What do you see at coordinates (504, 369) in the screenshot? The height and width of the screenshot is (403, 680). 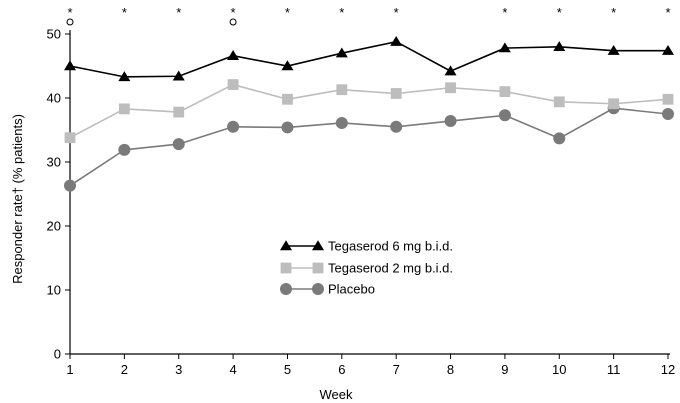 I see `x-tick-label: 9` at bounding box center [504, 369].